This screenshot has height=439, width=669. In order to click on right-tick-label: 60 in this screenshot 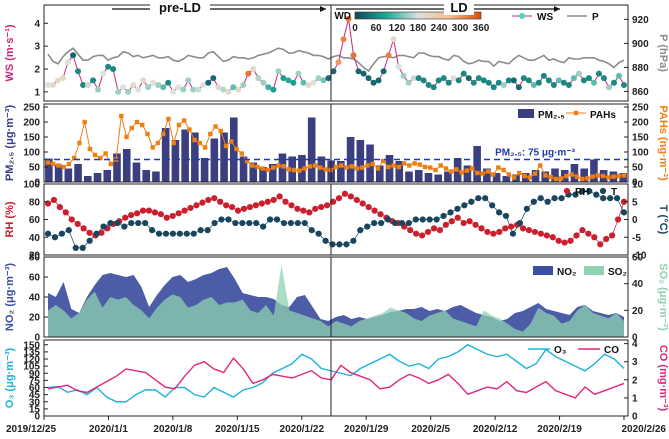, I will do `click(638, 258)`.